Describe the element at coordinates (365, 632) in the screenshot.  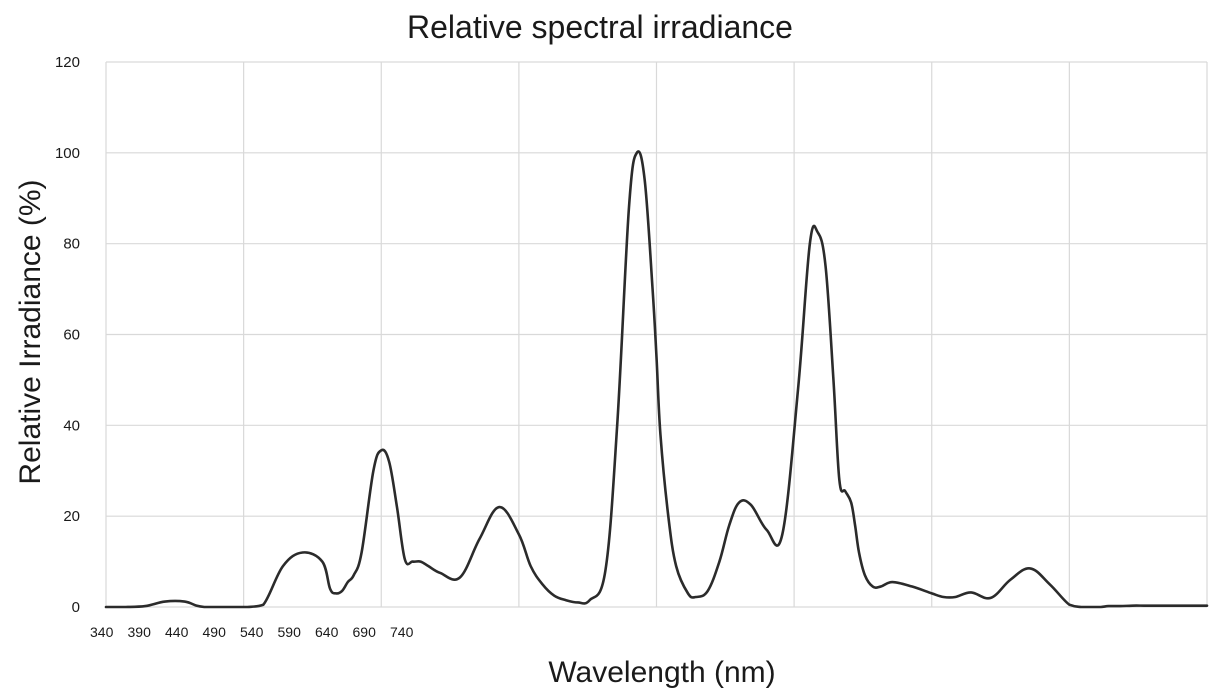
I see `x-tick-label: 690` at that location.